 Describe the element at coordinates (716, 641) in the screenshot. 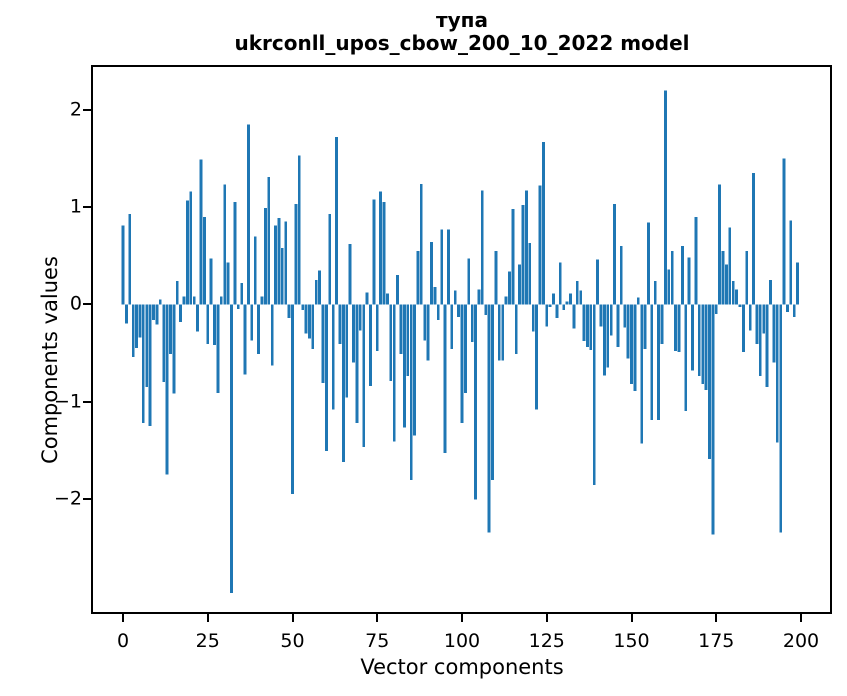

I see `x-tick-label: 175` at that location.